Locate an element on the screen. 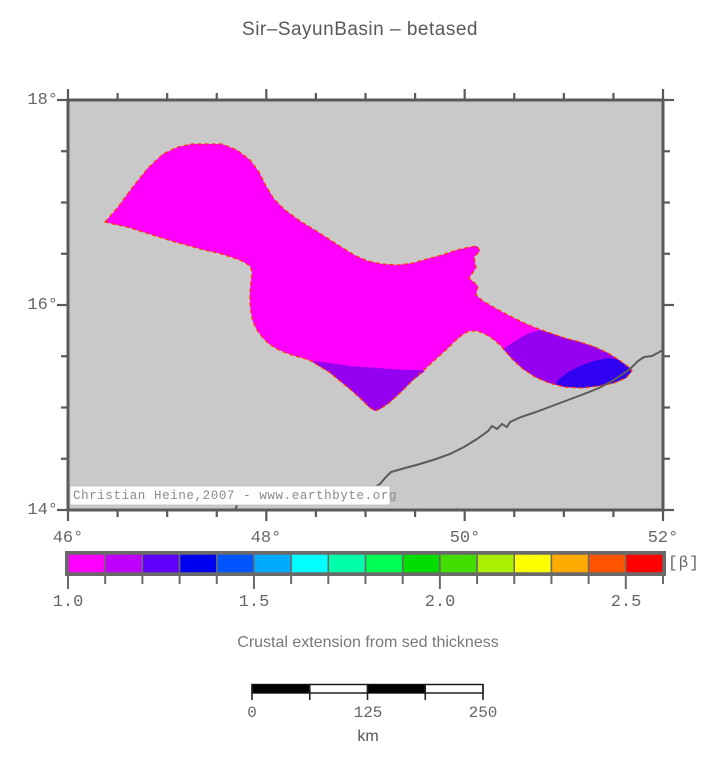 Image resolution: width=720 pixels, height=764 pixels. x-axis-label-50: 50° is located at coordinates (465, 538).